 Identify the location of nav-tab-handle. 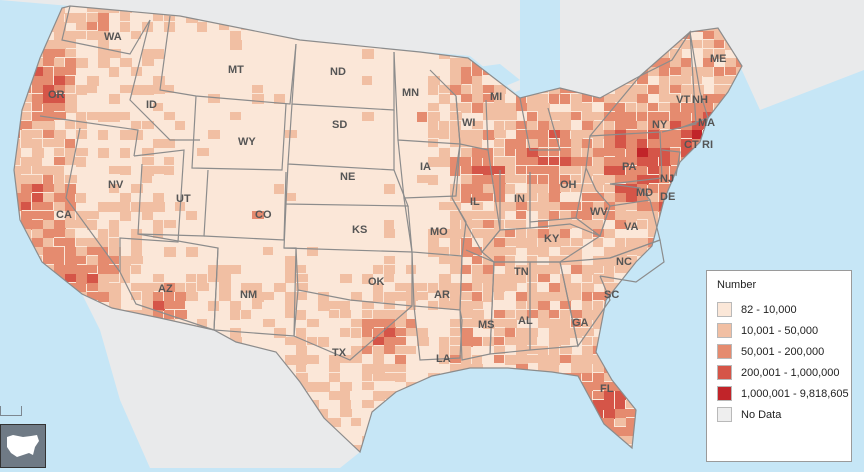
(11, 411).